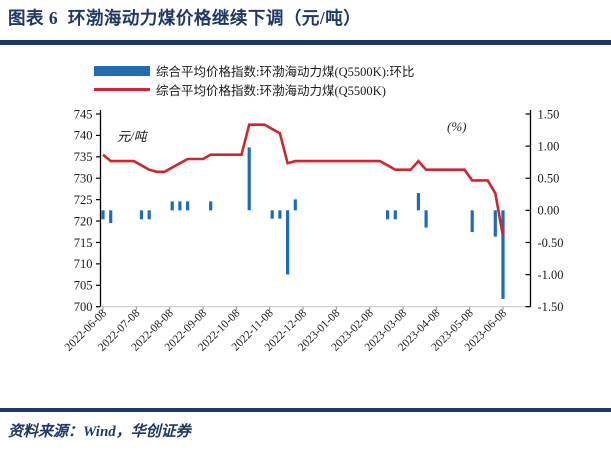  What do you see at coordinates (549, 146) in the screenshot?
I see `right-axis-tick-label: 1.00` at bounding box center [549, 146].